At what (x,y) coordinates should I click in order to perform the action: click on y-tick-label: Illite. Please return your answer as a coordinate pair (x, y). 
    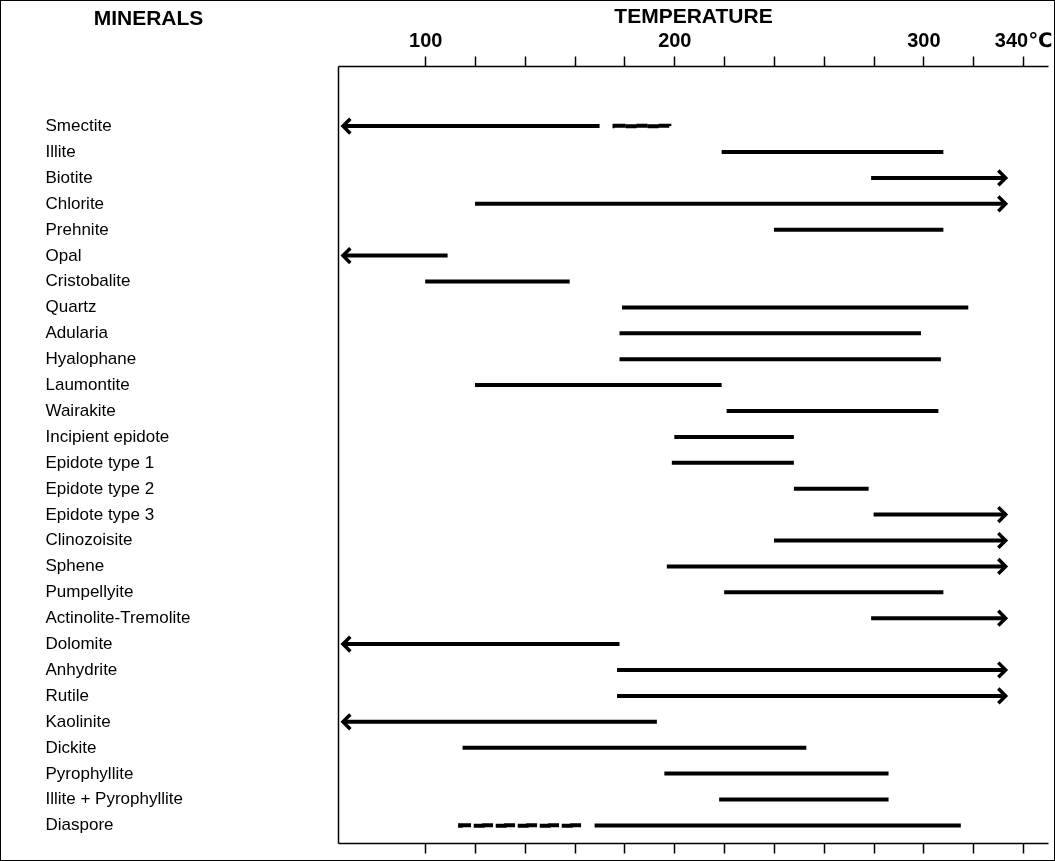
    Looking at the image, I should click on (60, 151).